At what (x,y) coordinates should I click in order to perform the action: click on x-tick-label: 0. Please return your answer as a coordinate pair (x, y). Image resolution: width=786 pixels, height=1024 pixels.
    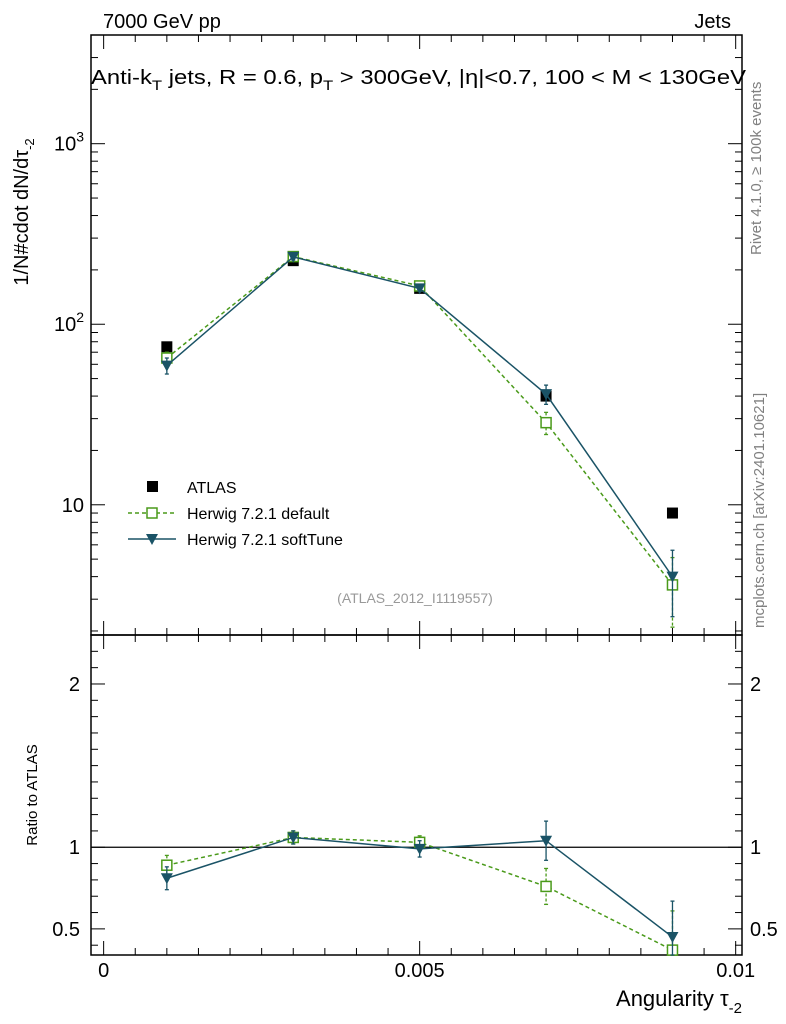
    Looking at the image, I should click on (103, 971).